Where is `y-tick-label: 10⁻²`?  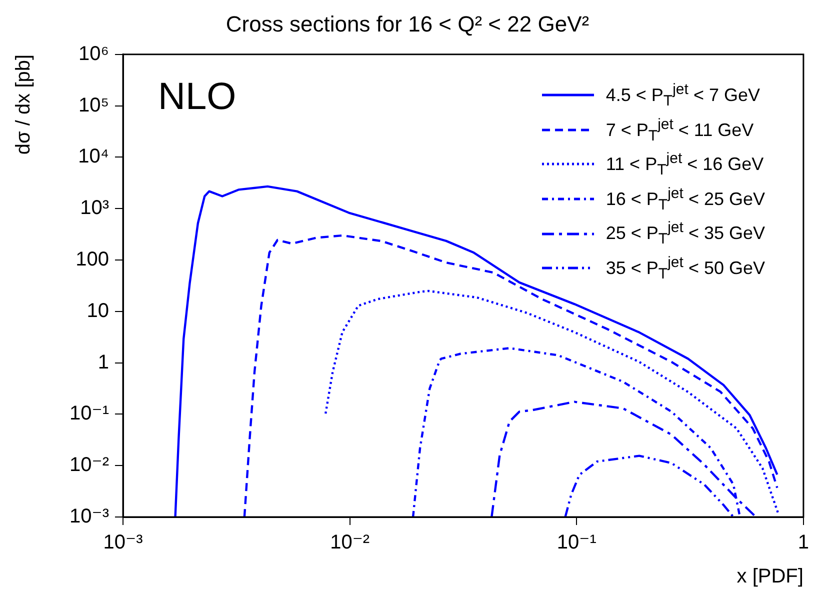 y-tick-label: 10⁻² is located at coordinates (90, 465).